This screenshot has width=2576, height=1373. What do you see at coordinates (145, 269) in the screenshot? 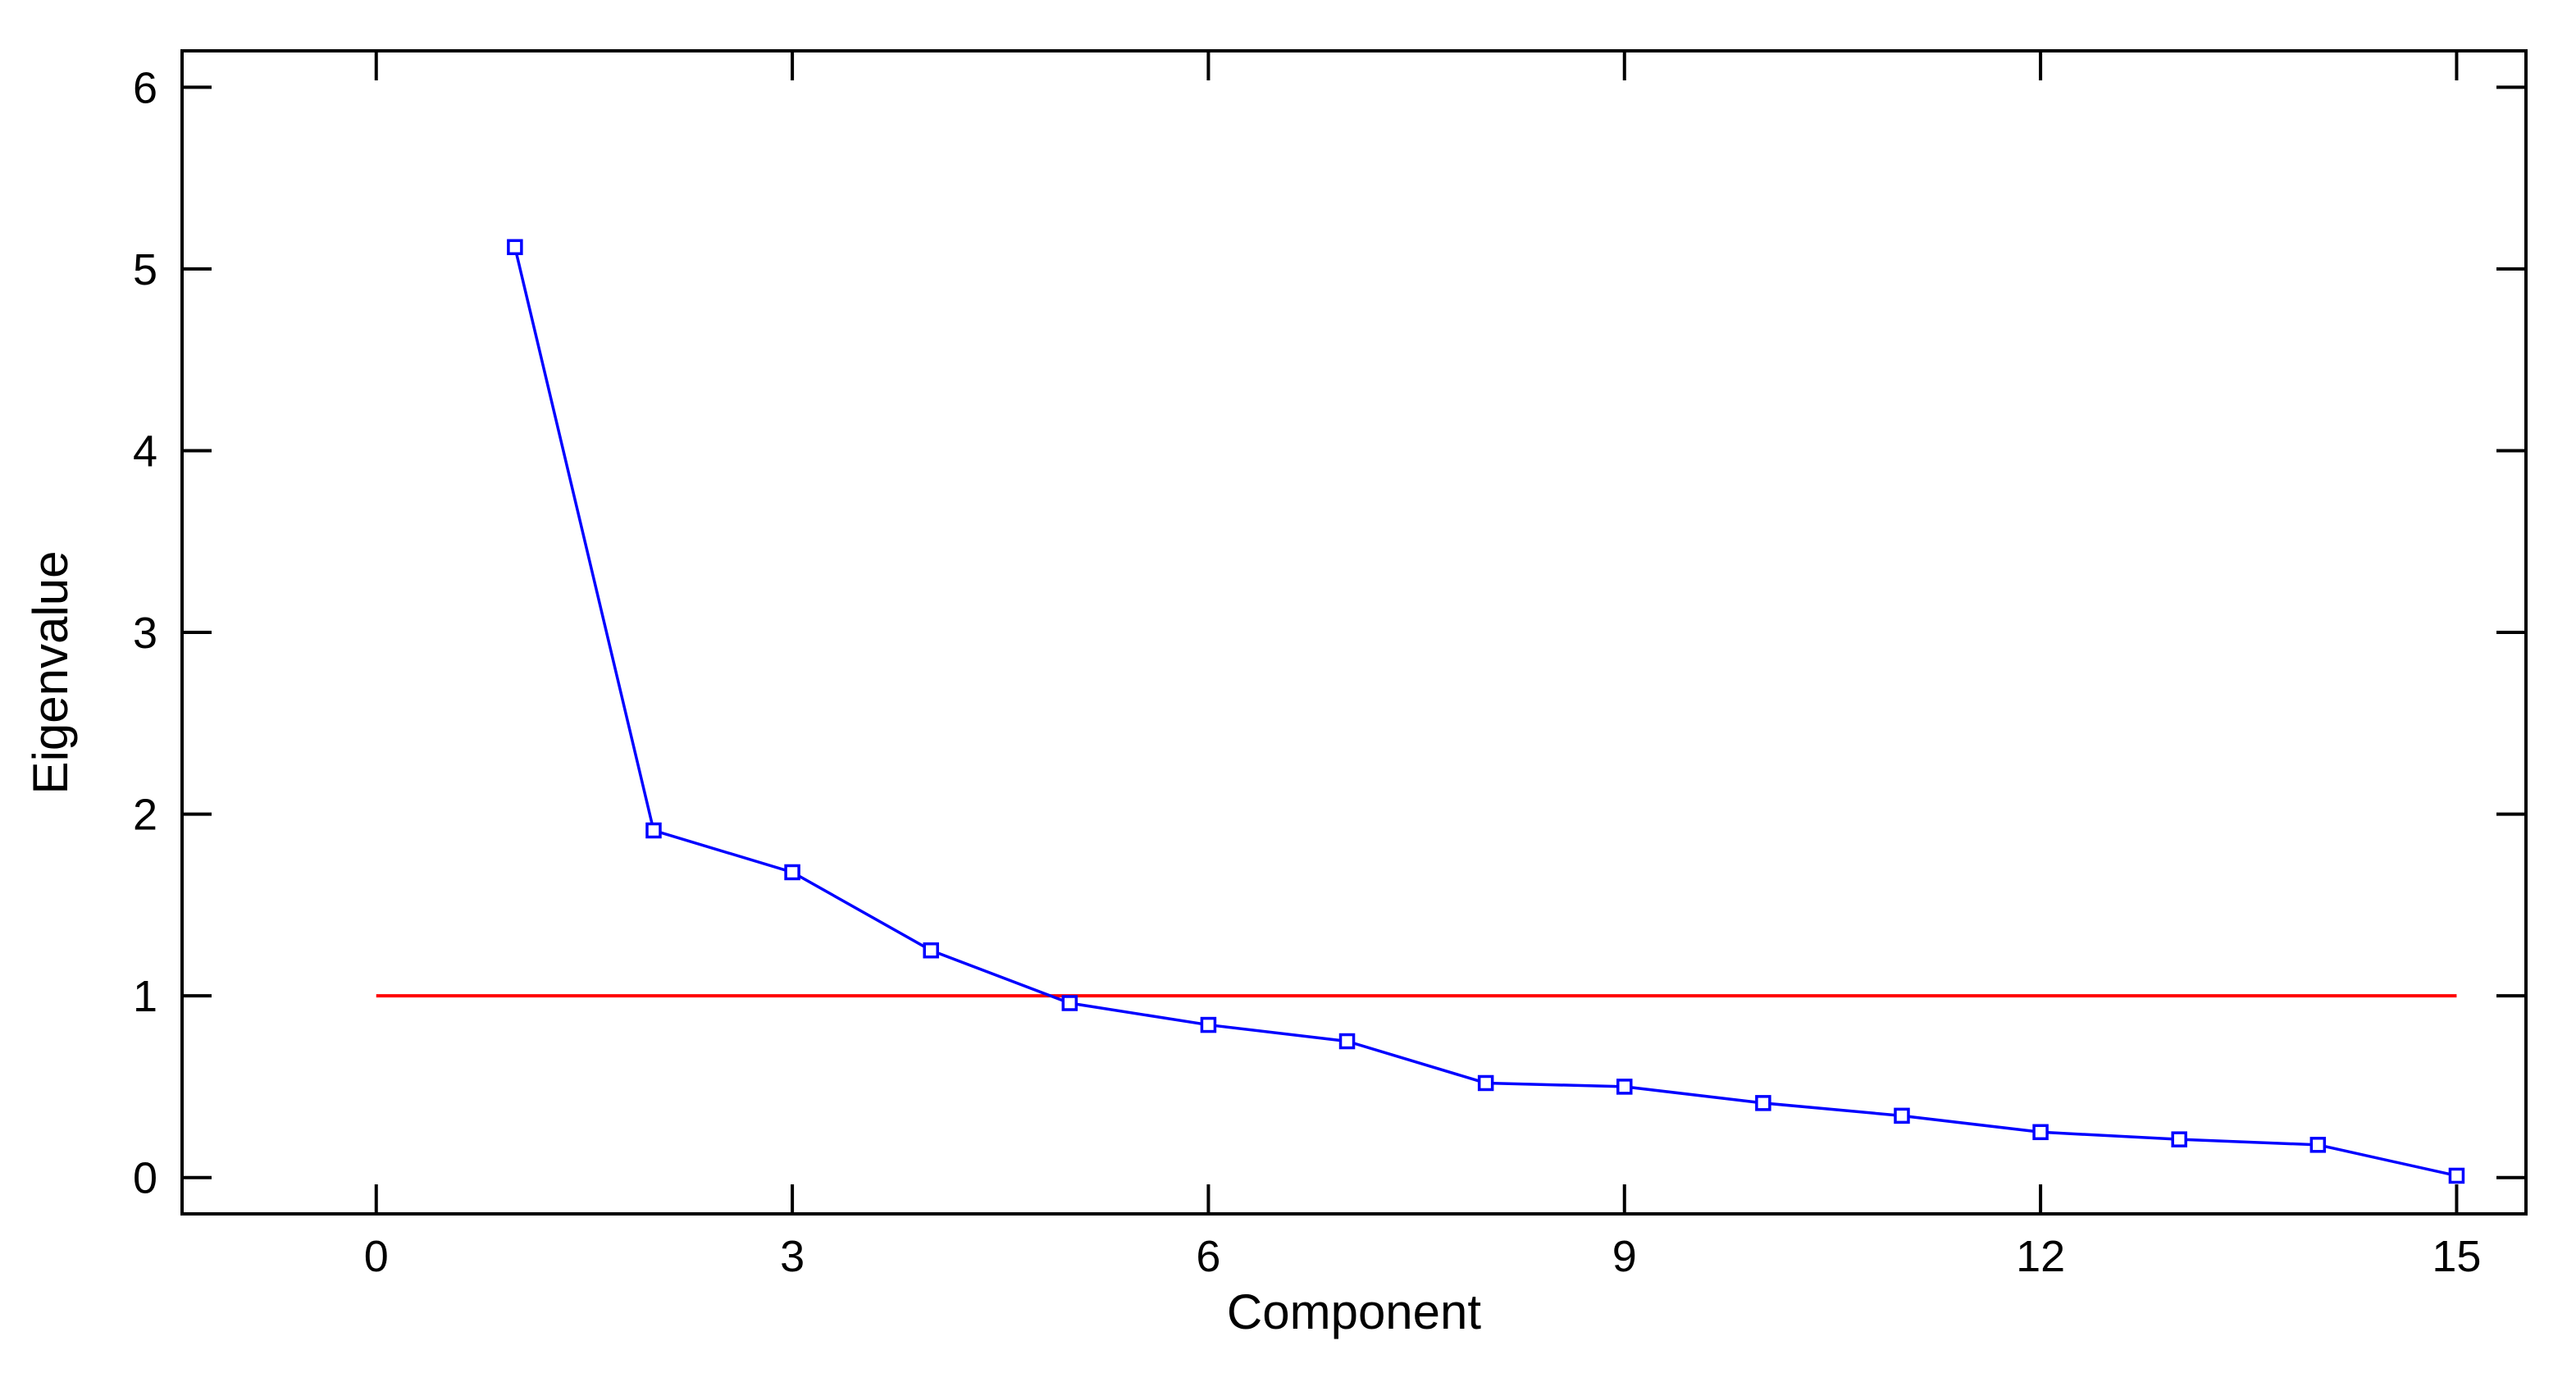
I see `y-tick-label: 5` at bounding box center [145, 269].